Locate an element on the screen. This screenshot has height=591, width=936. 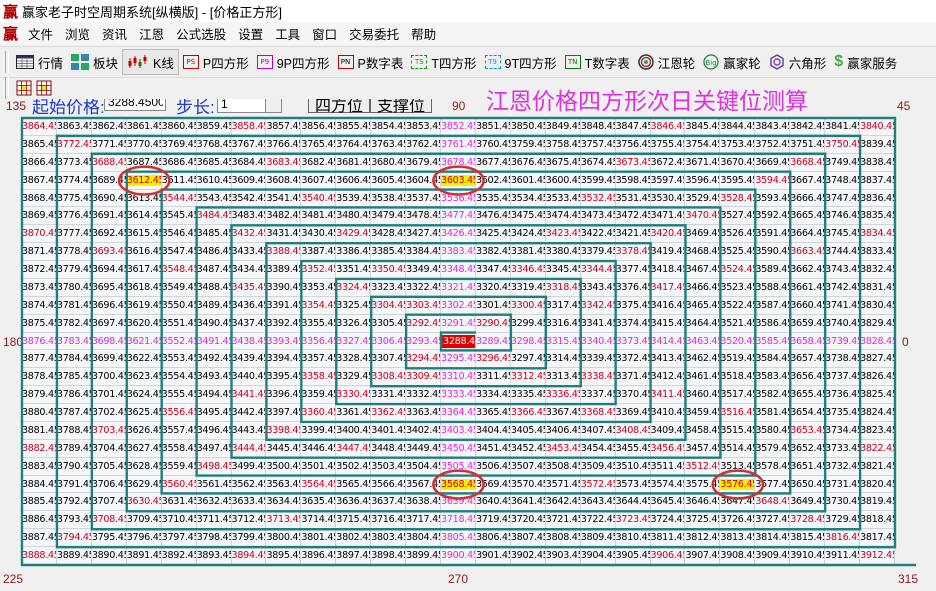
toolbar2-grip is located at coordinates (7, 88).